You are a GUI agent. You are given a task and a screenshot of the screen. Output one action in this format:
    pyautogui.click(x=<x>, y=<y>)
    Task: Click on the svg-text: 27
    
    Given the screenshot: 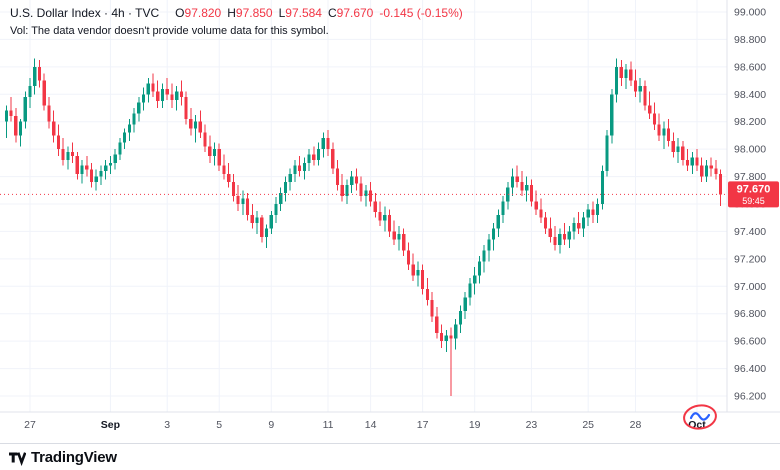 What is the action you would take?
    pyautogui.click(x=30, y=425)
    